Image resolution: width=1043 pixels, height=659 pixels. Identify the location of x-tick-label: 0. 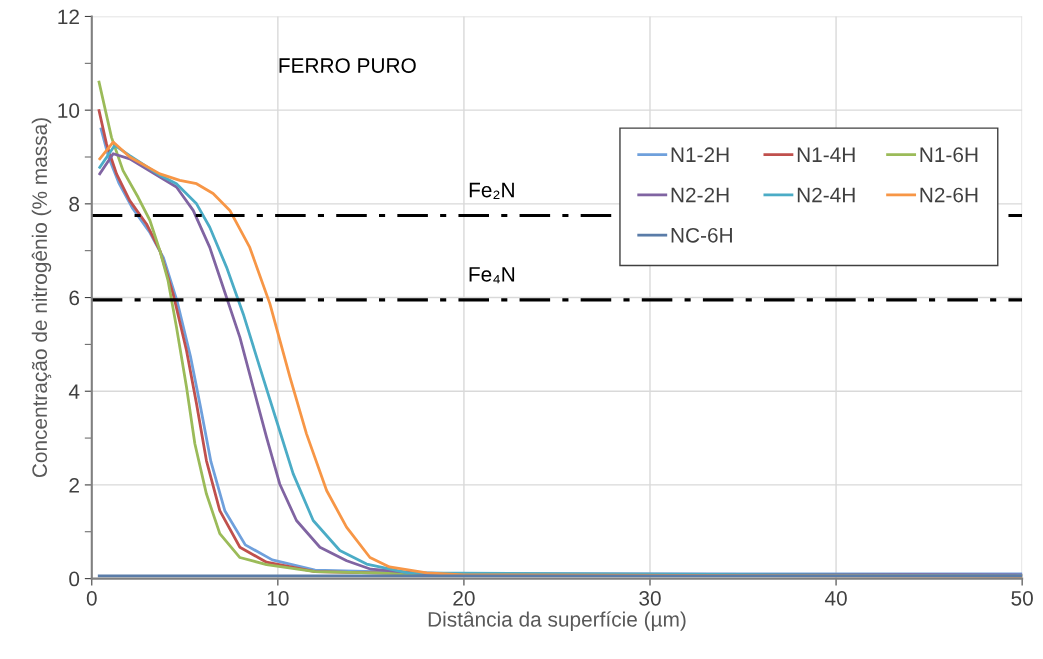
(91, 598).